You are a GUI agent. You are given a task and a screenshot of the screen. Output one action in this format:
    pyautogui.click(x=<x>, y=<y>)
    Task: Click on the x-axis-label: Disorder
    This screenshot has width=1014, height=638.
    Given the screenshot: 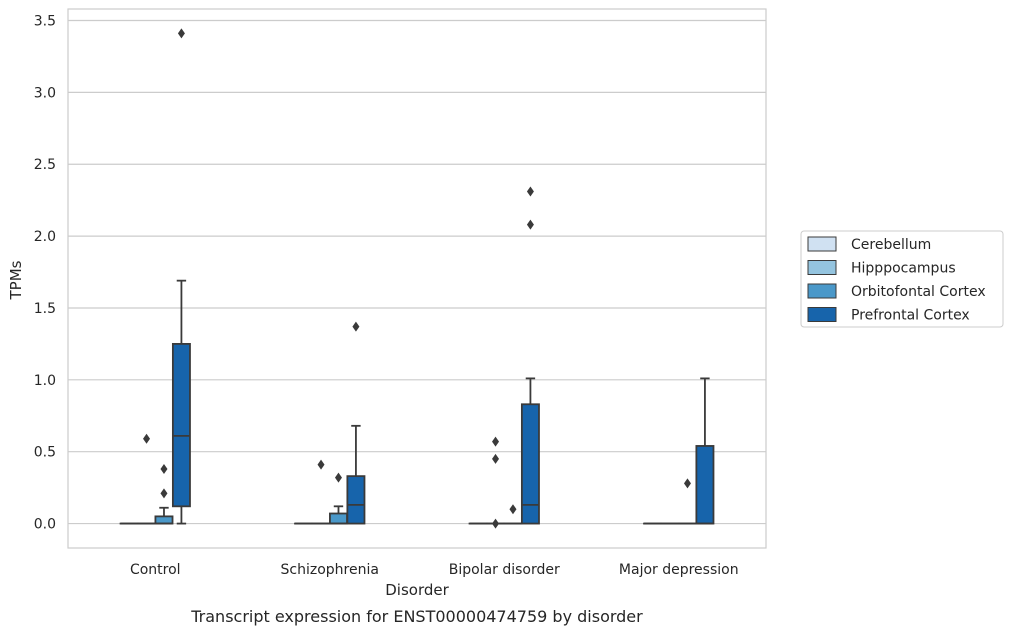 What is the action you would take?
    pyautogui.click(x=417, y=590)
    